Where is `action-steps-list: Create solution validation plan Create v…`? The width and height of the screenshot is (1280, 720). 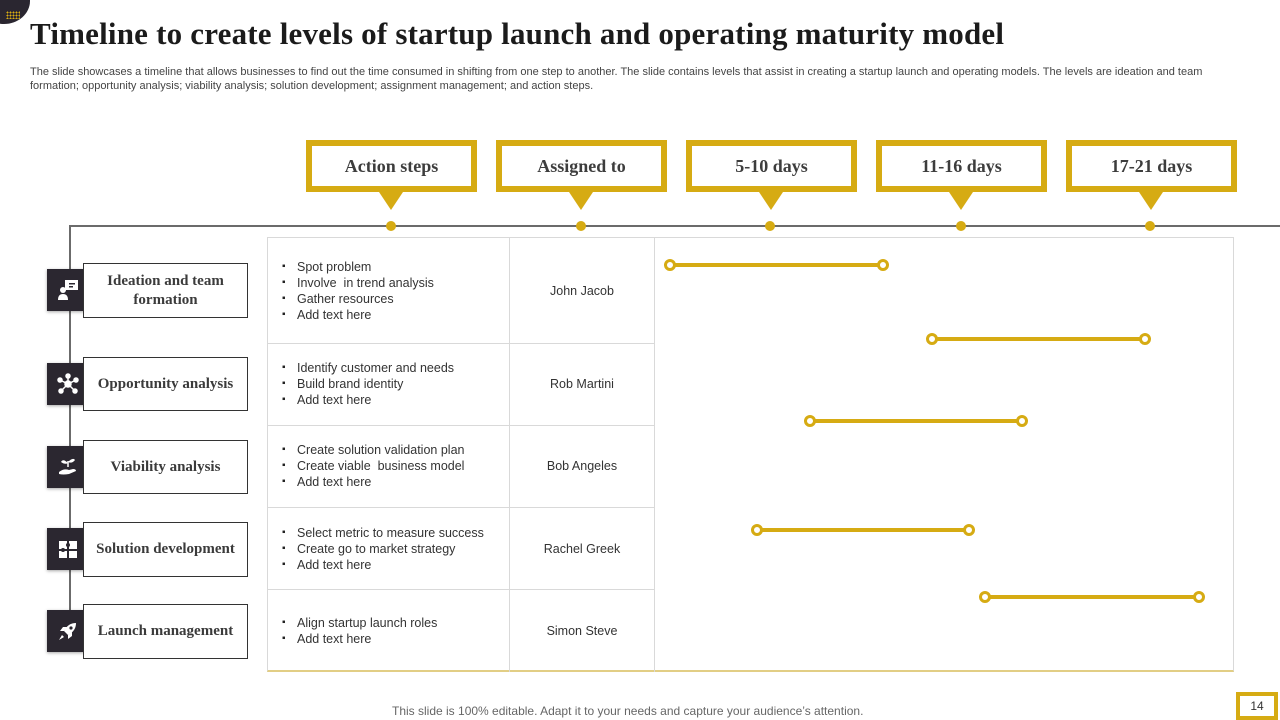
action-steps-list: Create solution validation plan Create v… is located at coordinates (394, 466).